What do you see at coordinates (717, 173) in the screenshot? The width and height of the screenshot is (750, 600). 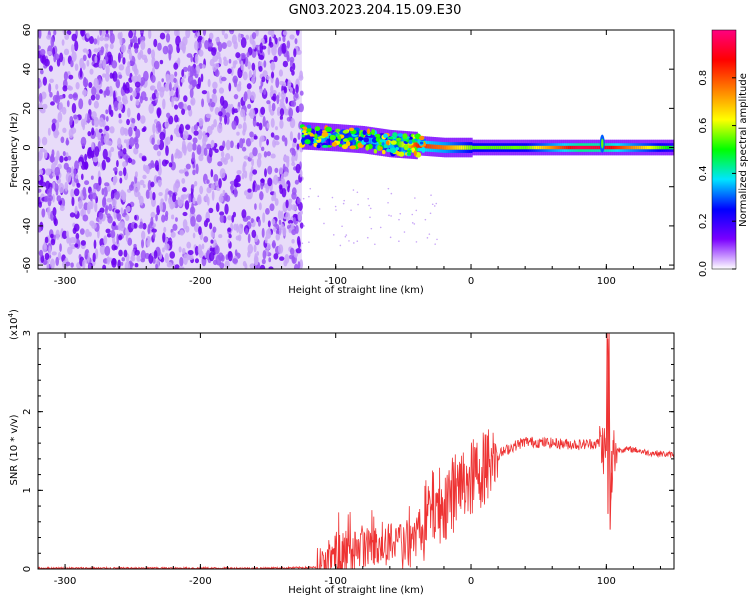 I see `colorbar-ticks: 0.0 0.2 0.4 0.6 0.8` at bounding box center [717, 173].